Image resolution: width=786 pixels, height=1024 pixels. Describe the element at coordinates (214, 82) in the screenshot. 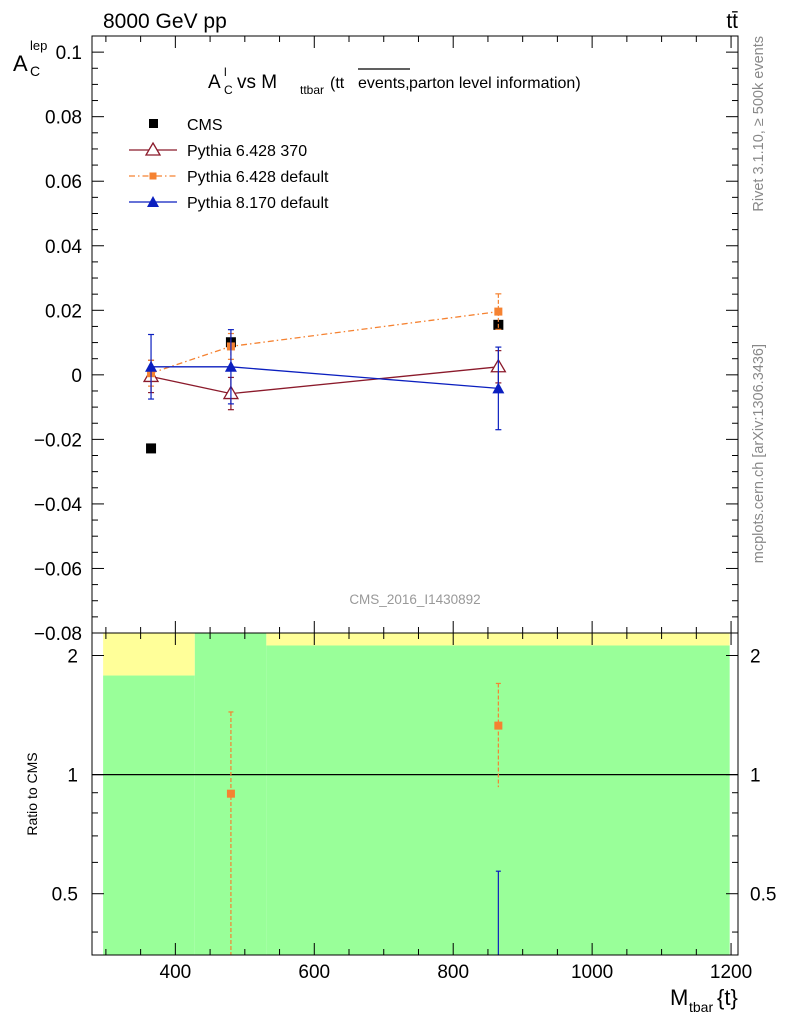

I see `title-a: A` at that location.